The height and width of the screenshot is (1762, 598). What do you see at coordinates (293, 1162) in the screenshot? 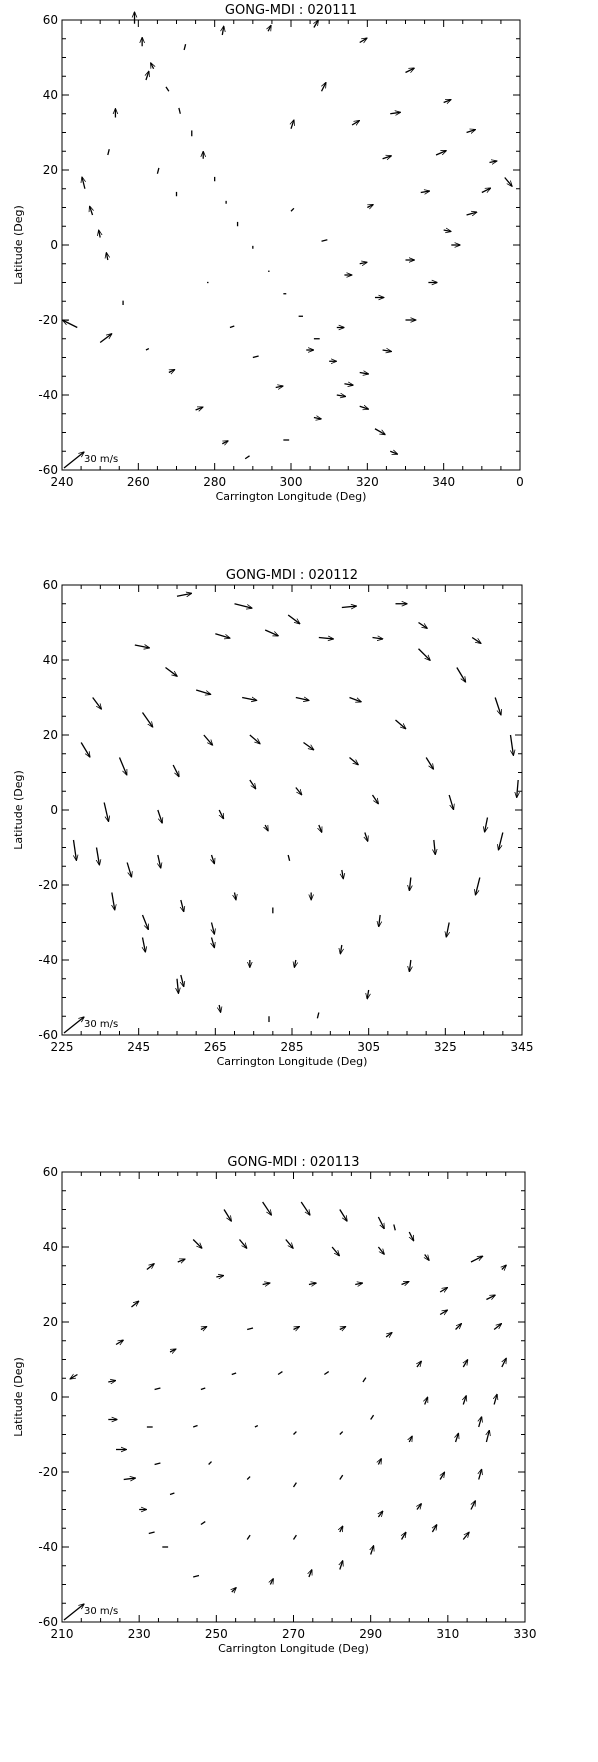
I see `chart-title: GONG-MDI : 020113` at bounding box center [293, 1162].